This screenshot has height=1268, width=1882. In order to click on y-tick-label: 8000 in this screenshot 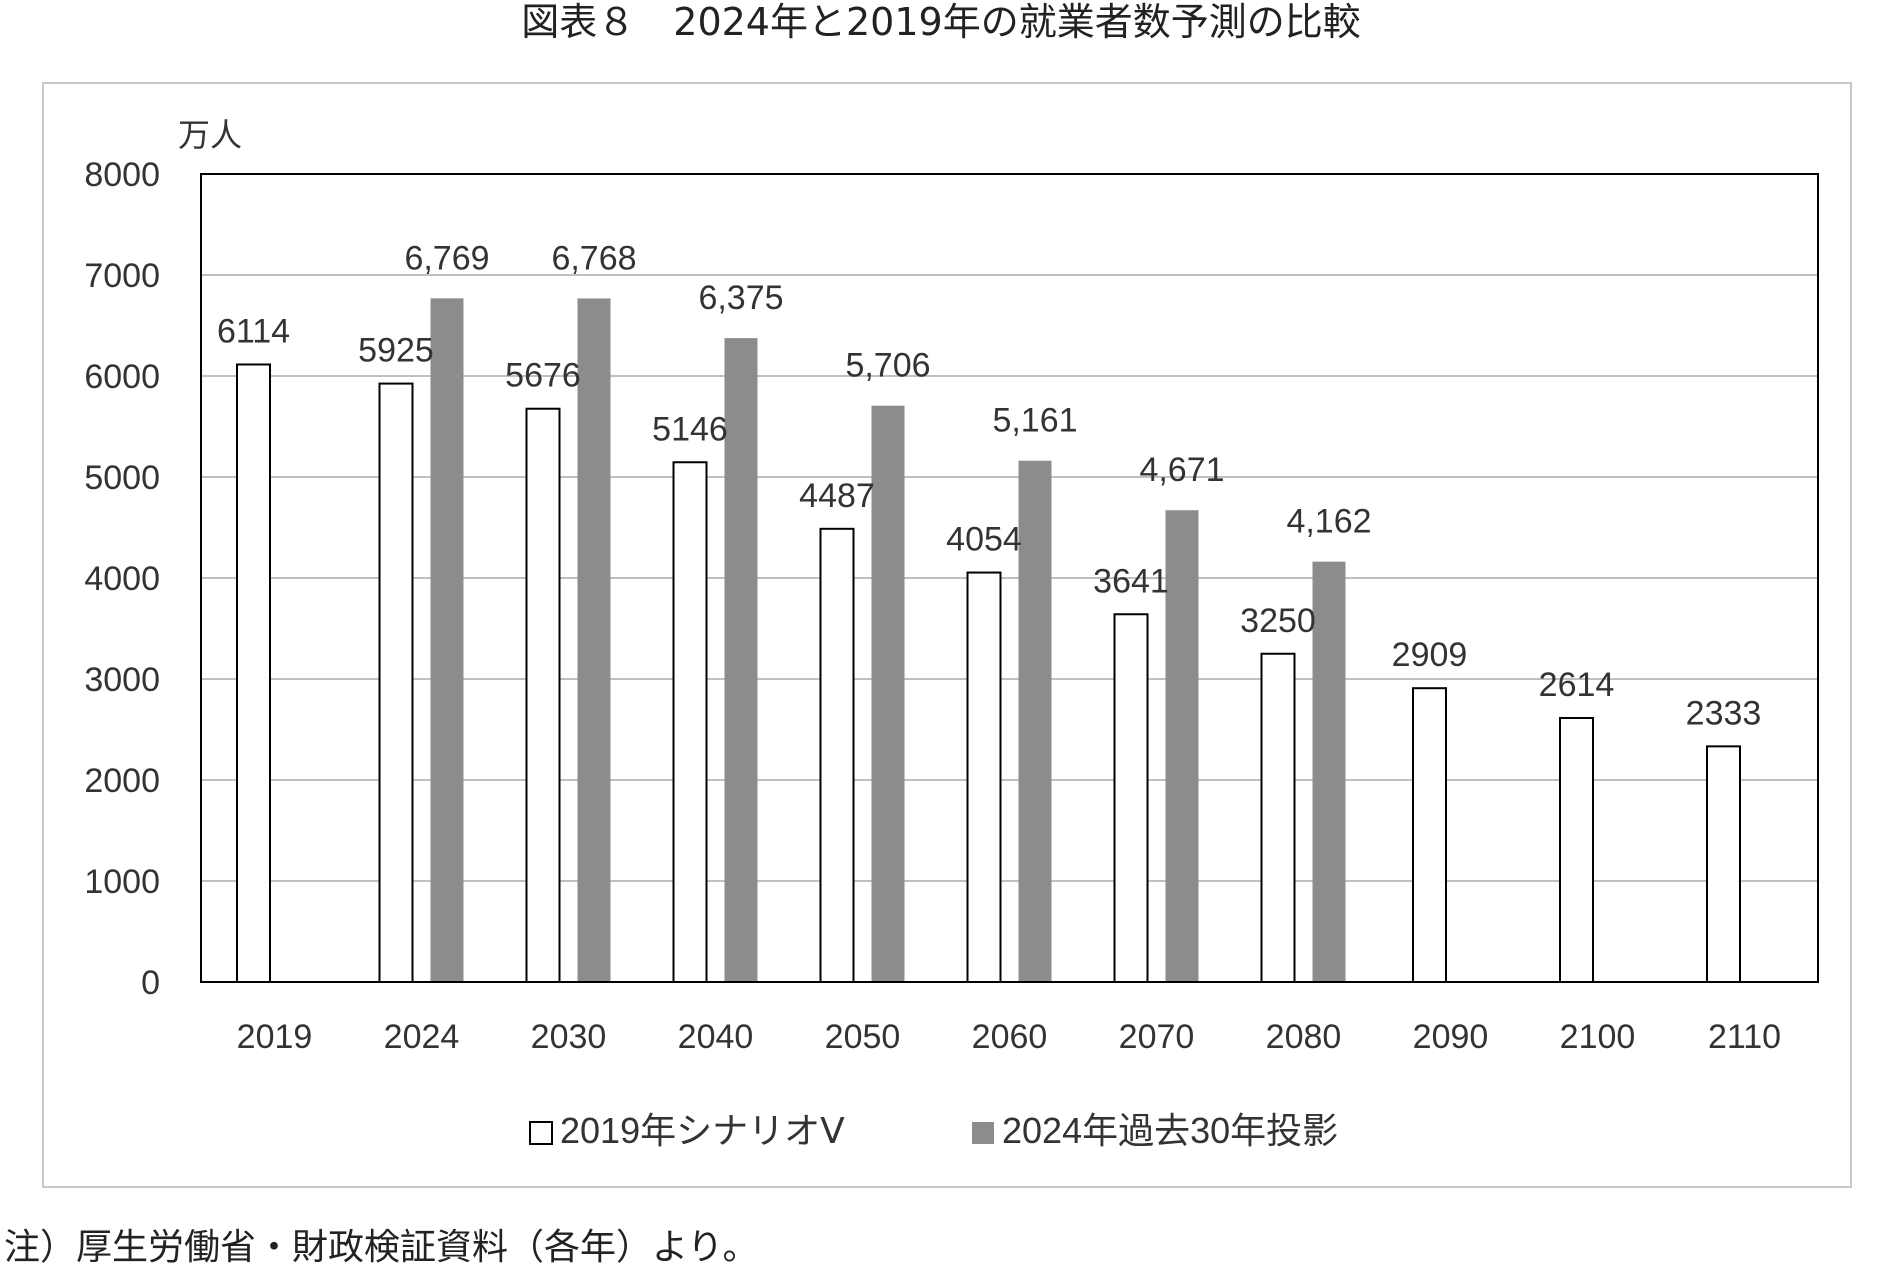, I will do `click(122, 175)`.